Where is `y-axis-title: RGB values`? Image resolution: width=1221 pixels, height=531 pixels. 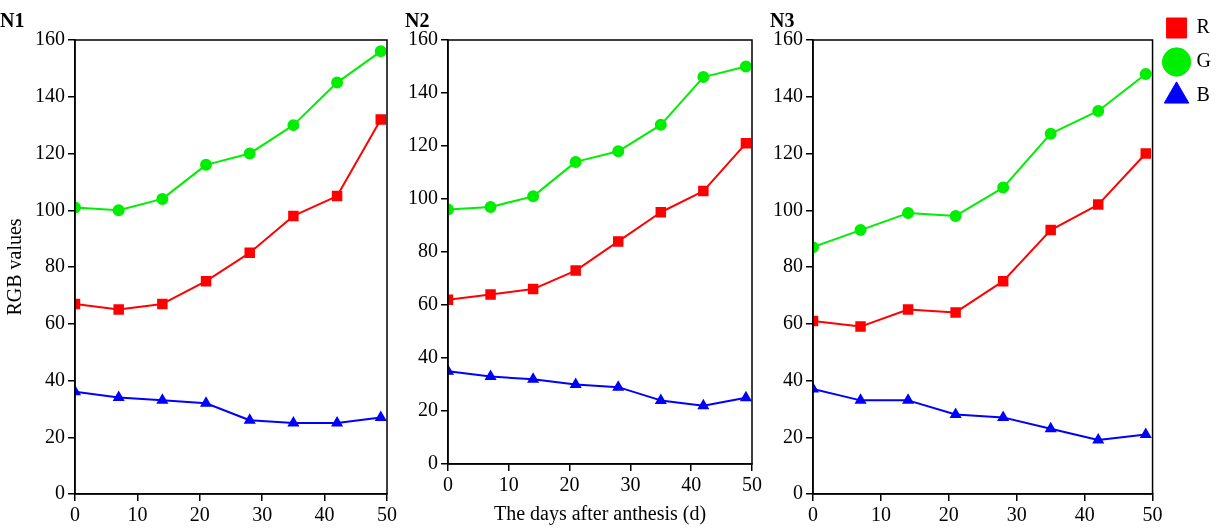
y-axis-title: RGB values is located at coordinates (14, 267).